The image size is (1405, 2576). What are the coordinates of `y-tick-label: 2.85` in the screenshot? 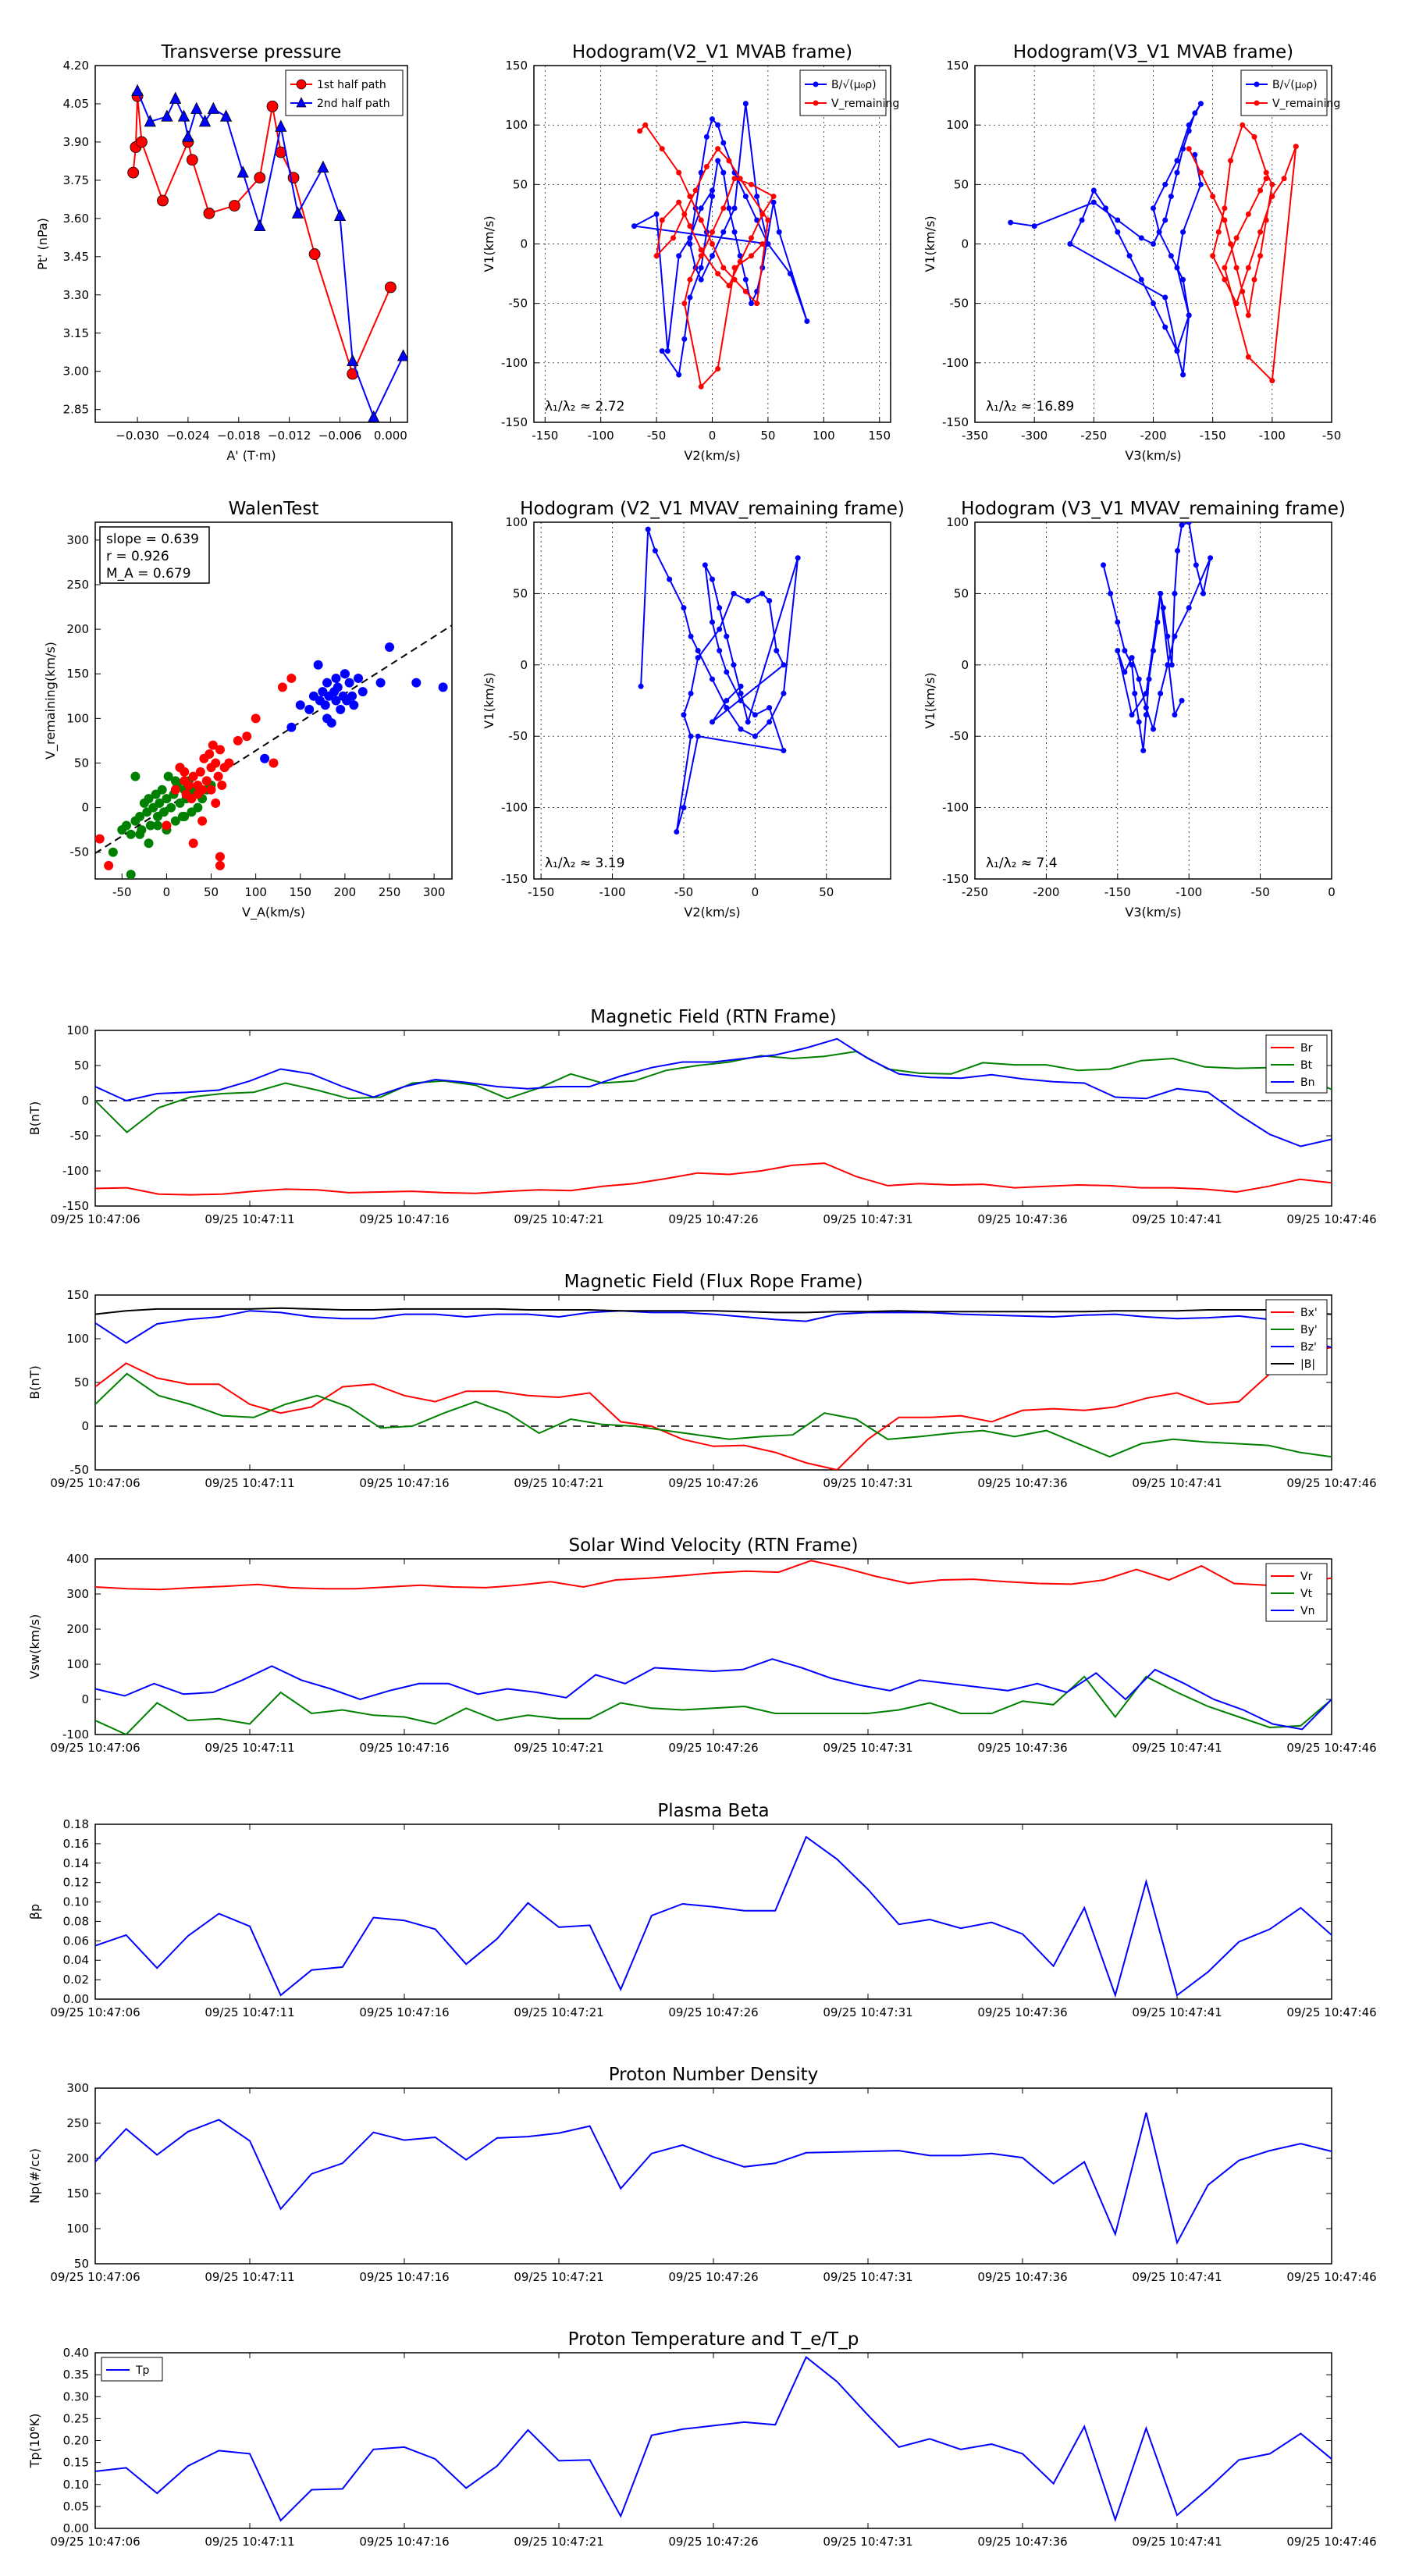 It's located at (76, 410).